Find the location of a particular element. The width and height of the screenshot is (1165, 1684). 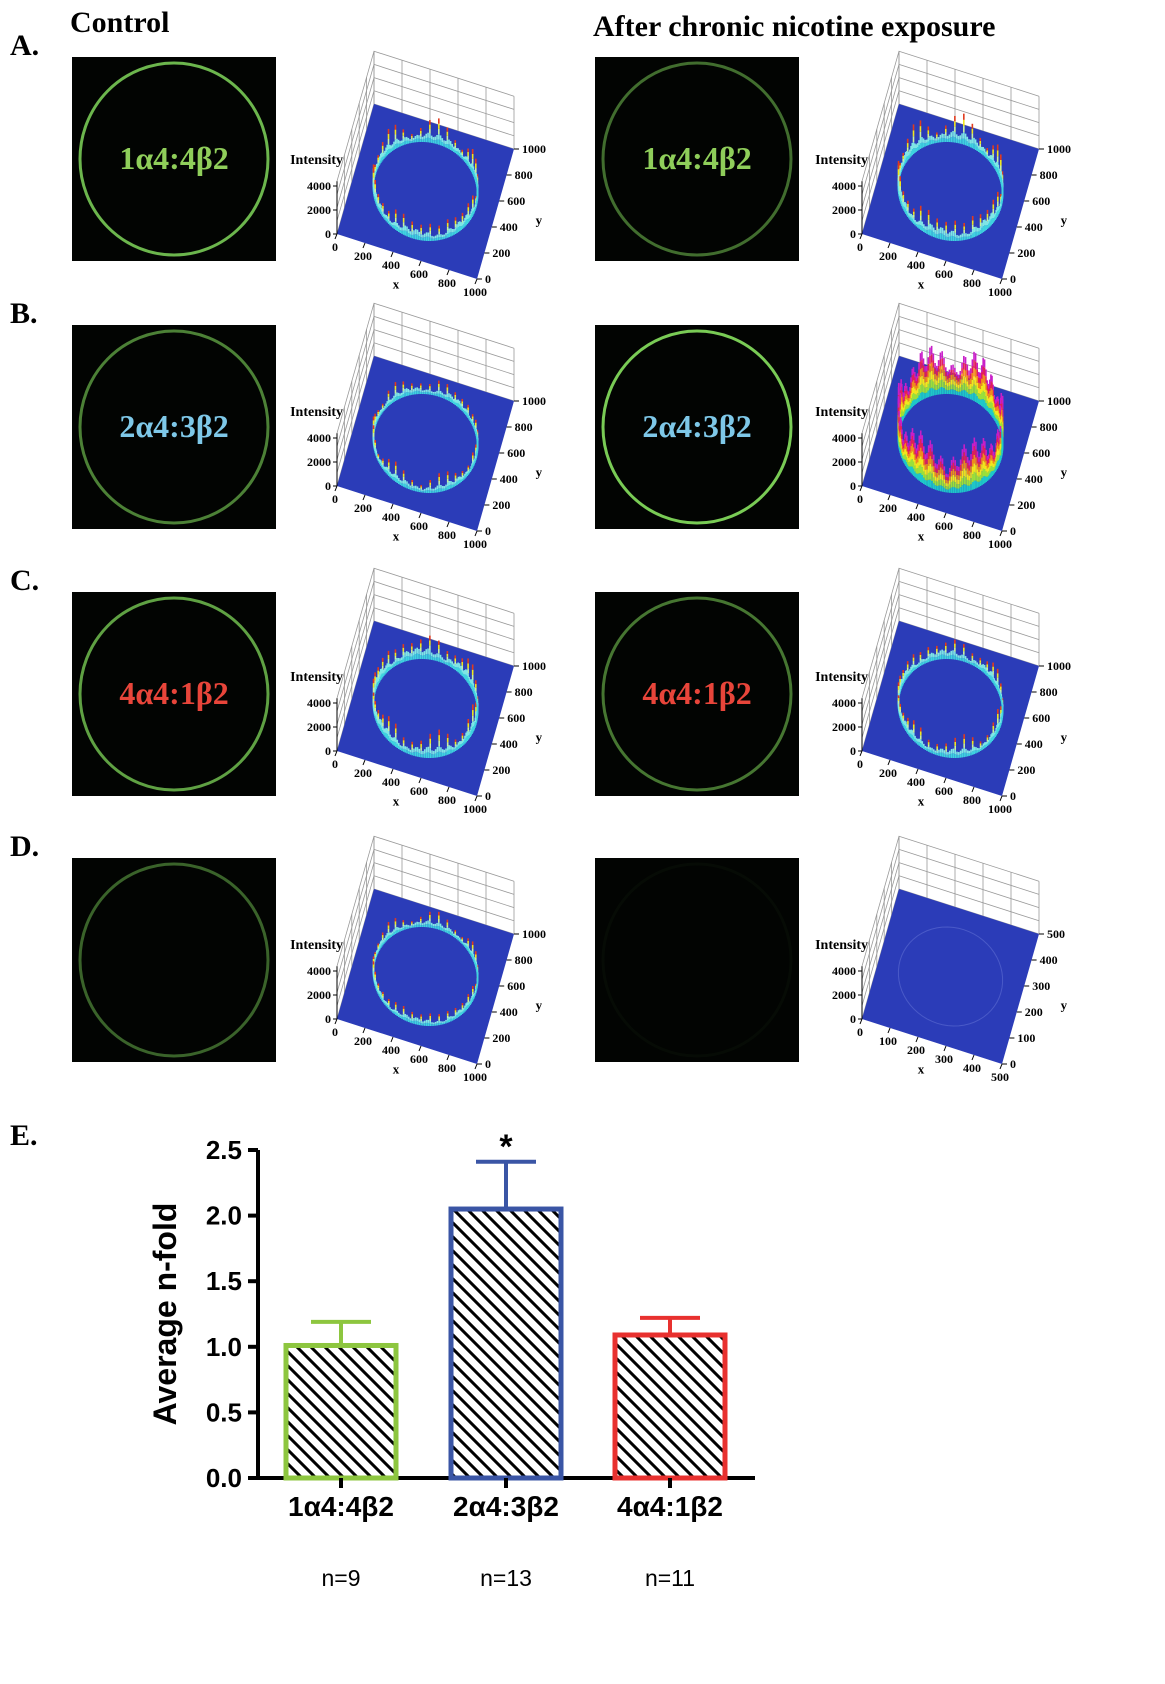

bar is located at coordinates (341, 1411).